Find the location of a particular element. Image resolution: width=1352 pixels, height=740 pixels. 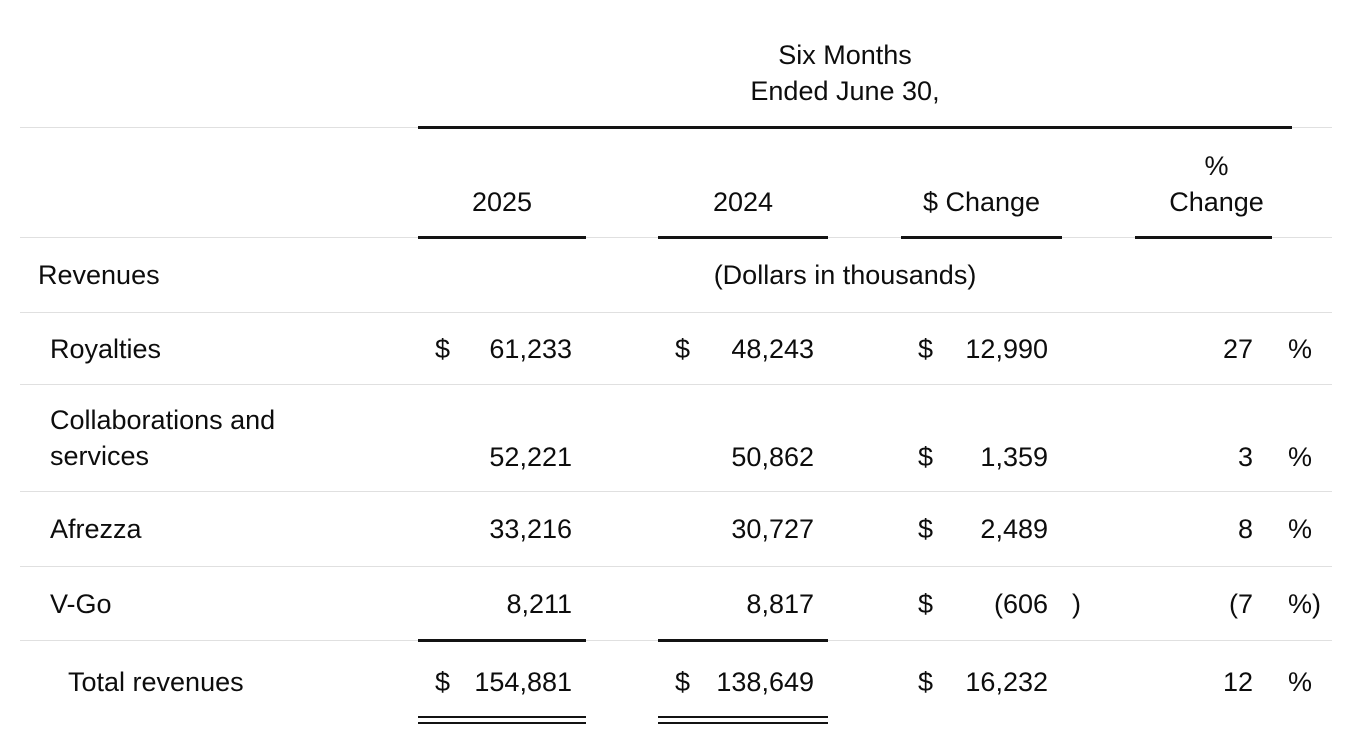

underline-pct-change is located at coordinates (1203, 237).